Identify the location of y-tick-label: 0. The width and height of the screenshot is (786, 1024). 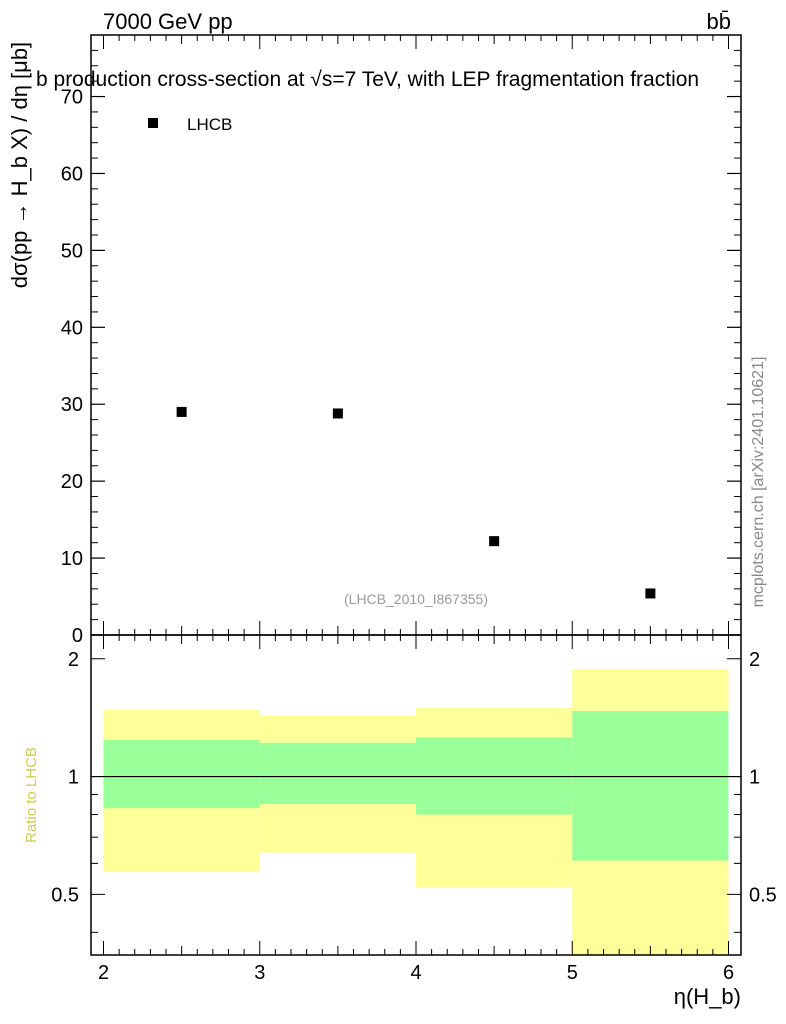
(77, 636).